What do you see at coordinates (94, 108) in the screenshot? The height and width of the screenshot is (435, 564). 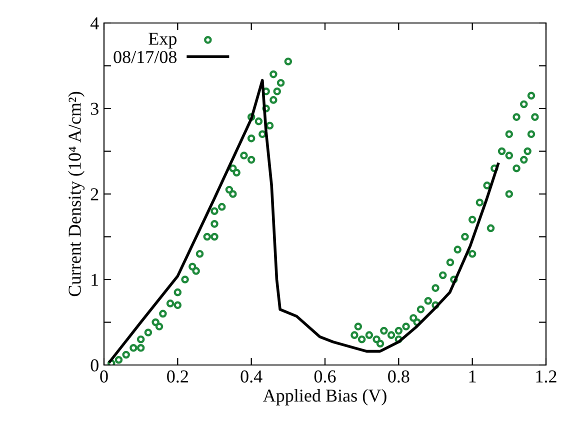 I see `y-tick-label: 3` at bounding box center [94, 108].